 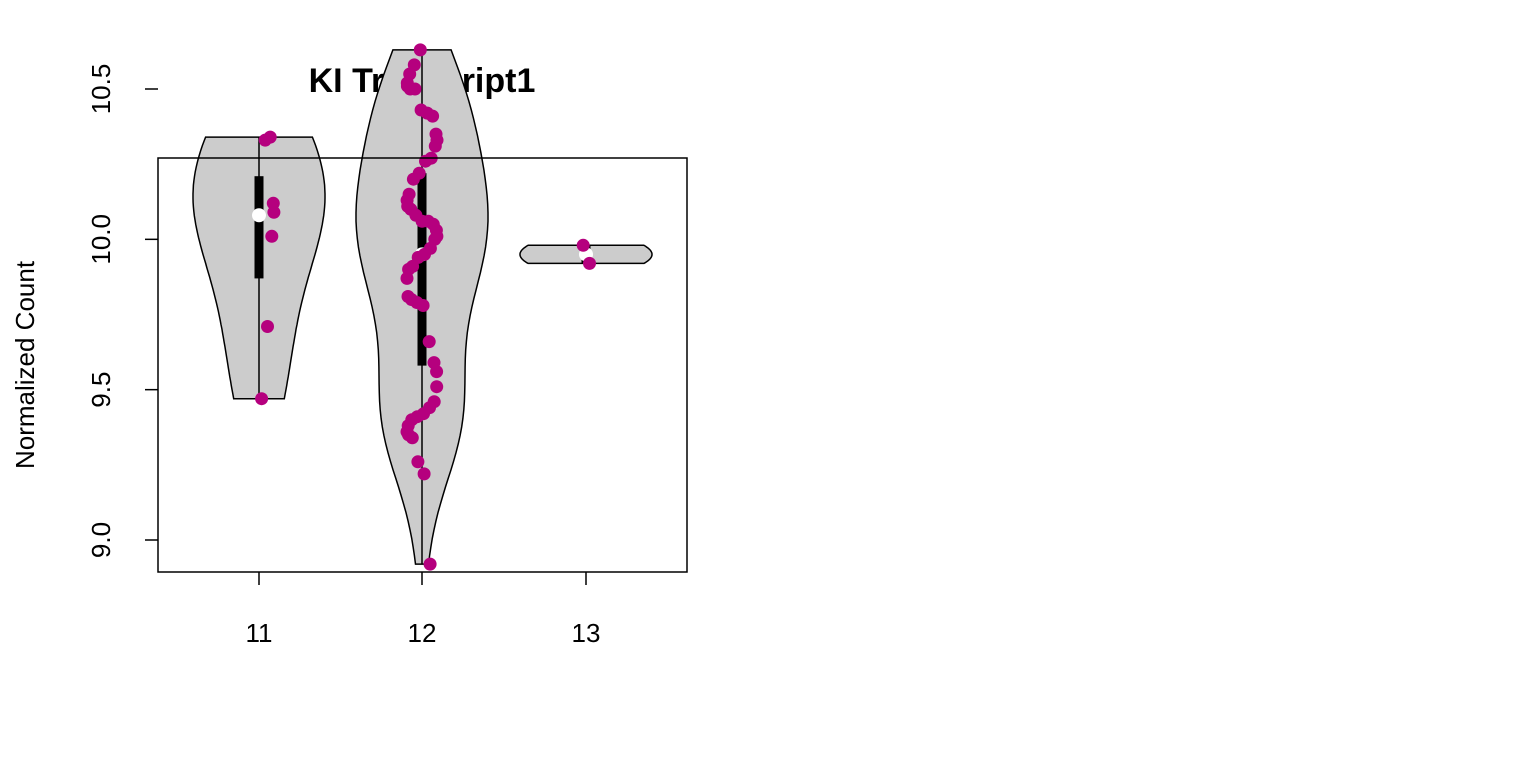 What do you see at coordinates (101, 89) in the screenshot?
I see `y-tick-label: 10.5` at bounding box center [101, 89].